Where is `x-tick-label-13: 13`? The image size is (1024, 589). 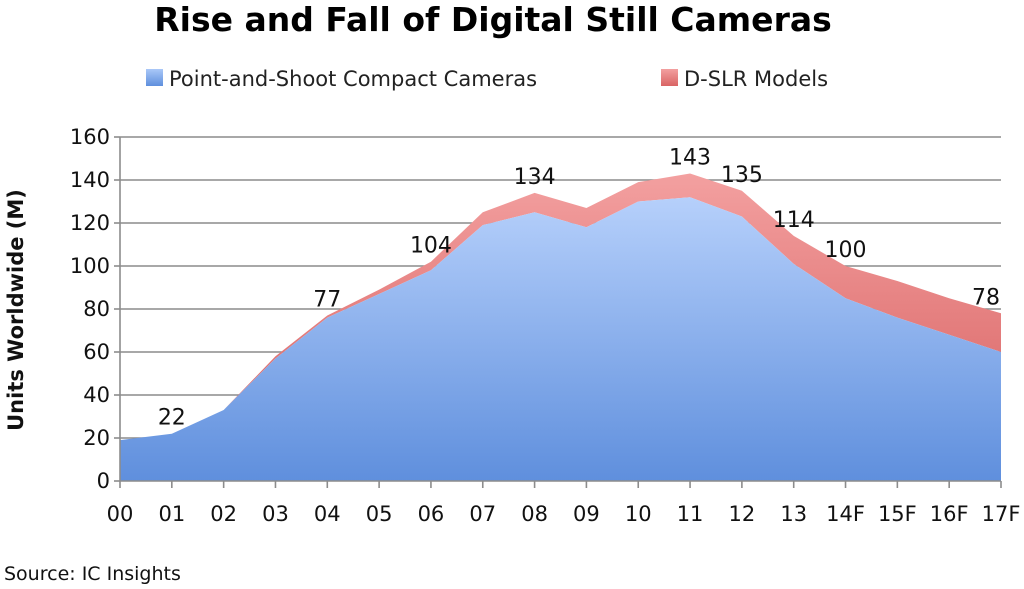 x-tick-label-13: 13 is located at coordinates (793, 514).